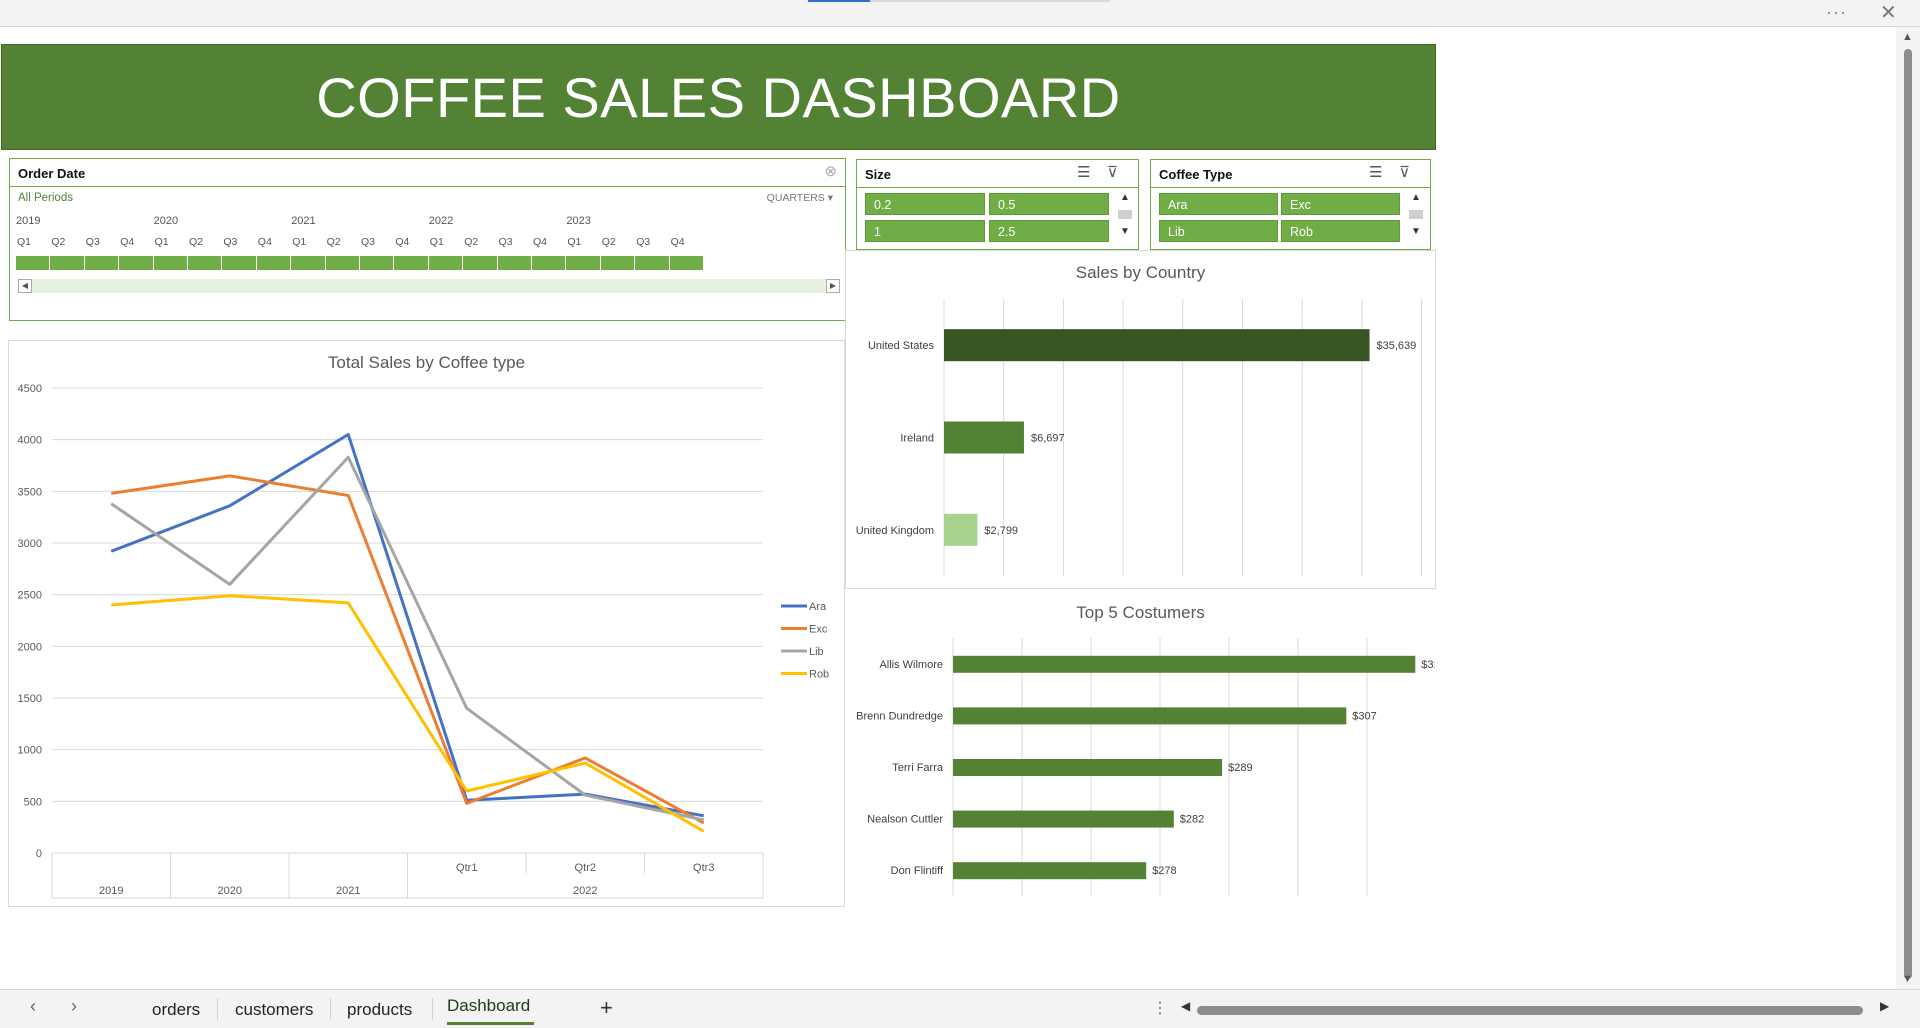 This screenshot has height=1028, width=1920. Describe the element at coordinates (176, 1009) in the screenshot. I see `sheet-tab-orders: orders` at that location.